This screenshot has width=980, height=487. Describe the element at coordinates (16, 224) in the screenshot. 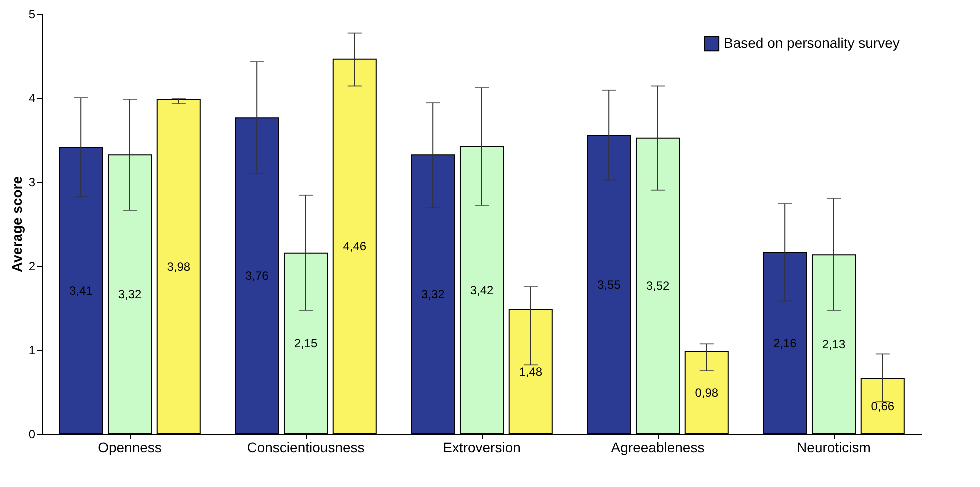

I see `y-axis-title: Average score` at that location.